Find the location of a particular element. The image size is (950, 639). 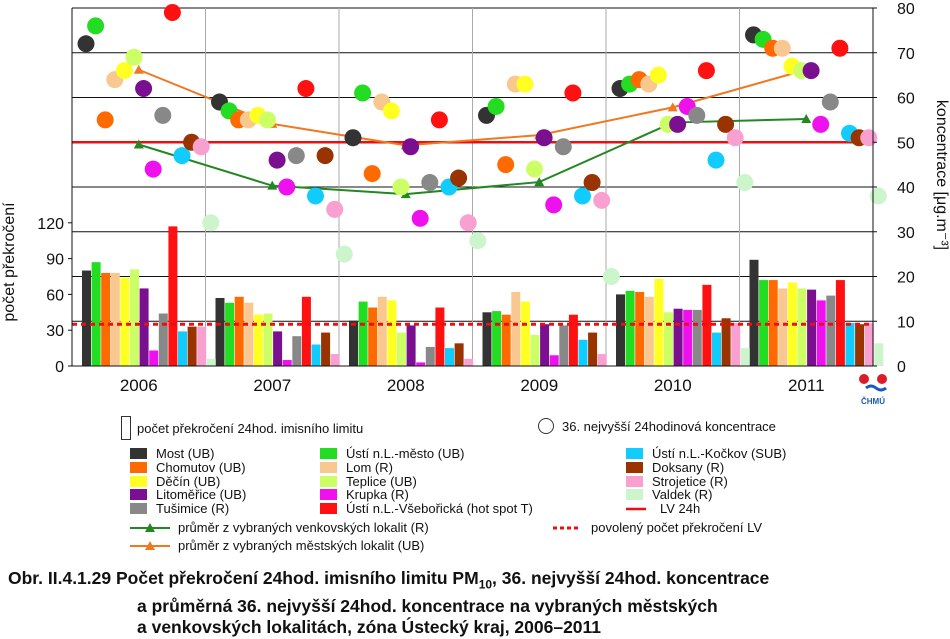

circle-note-icon is located at coordinates (546, 426).